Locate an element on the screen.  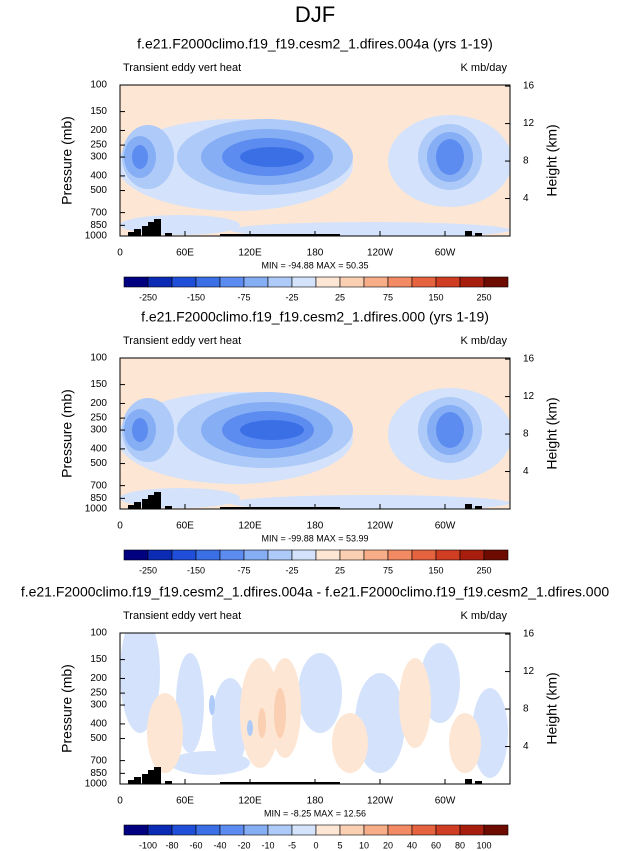
right-label: K mb/day is located at coordinates (484, 616).